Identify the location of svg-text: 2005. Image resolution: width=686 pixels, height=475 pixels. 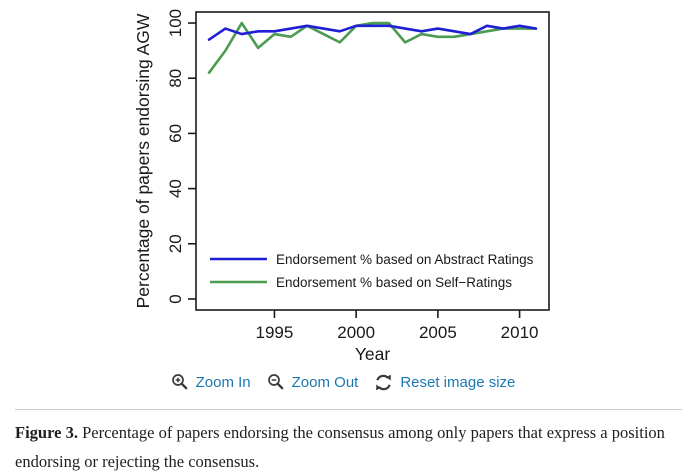
(438, 332).